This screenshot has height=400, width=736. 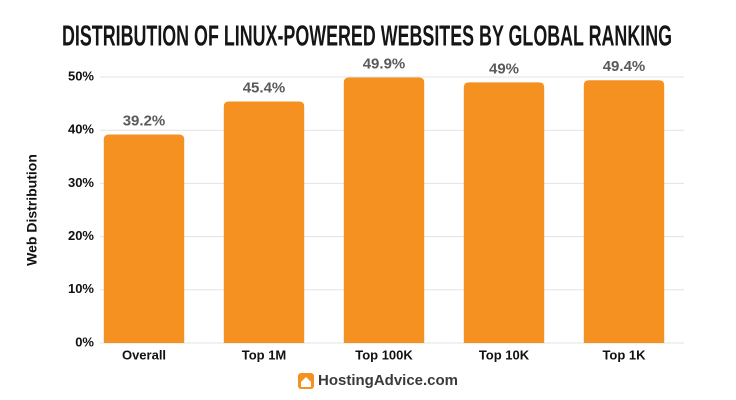 I want to click on logo-house, so click(x=306, y=382).